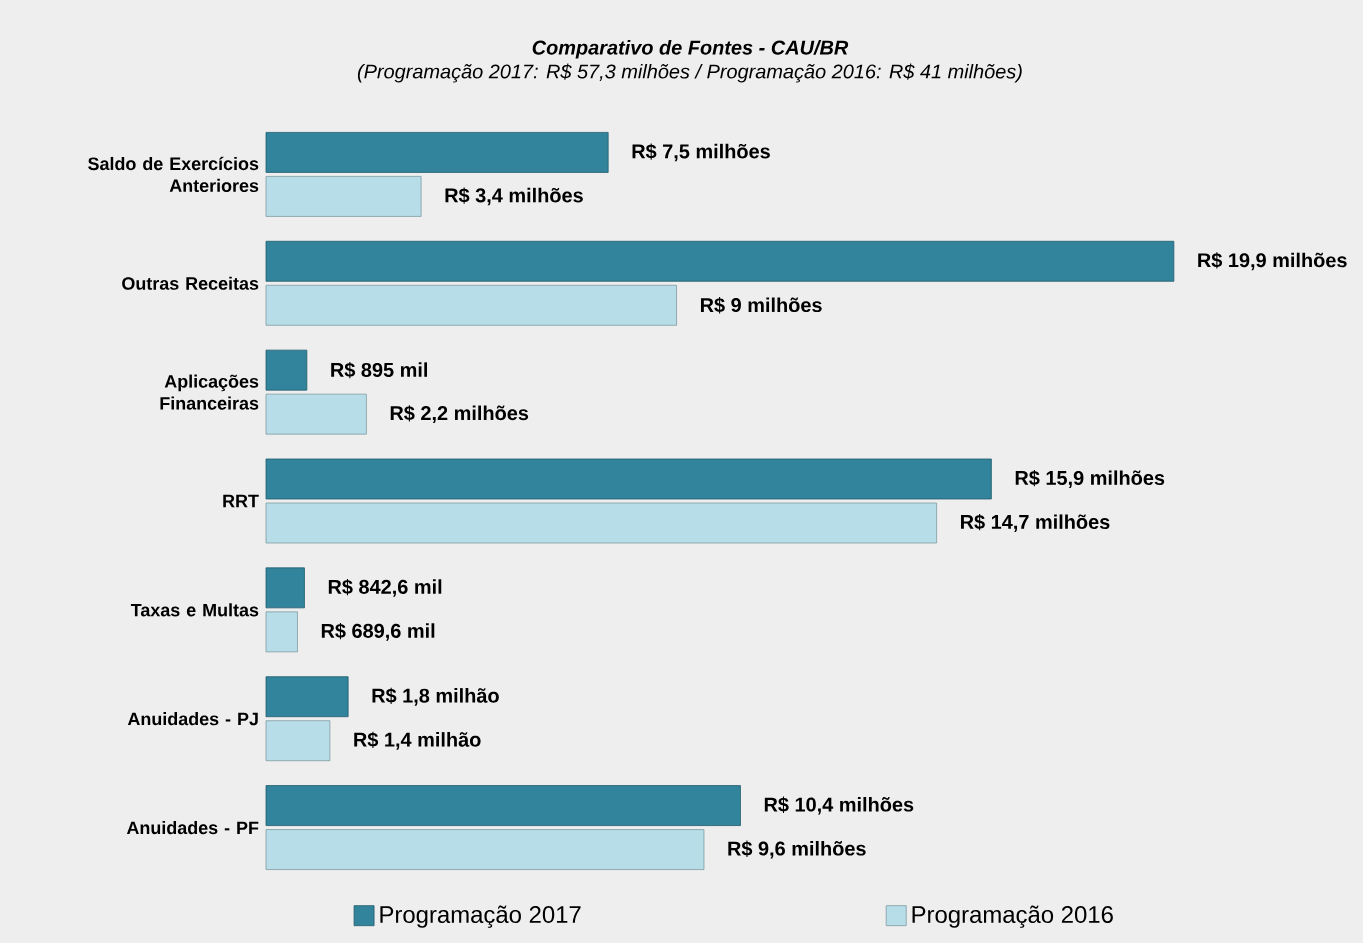  What do you see at coordinates (761, 305) in the screenshot?
I see `data-label: R$ 9 milhões` at bounding box center [761, 305].